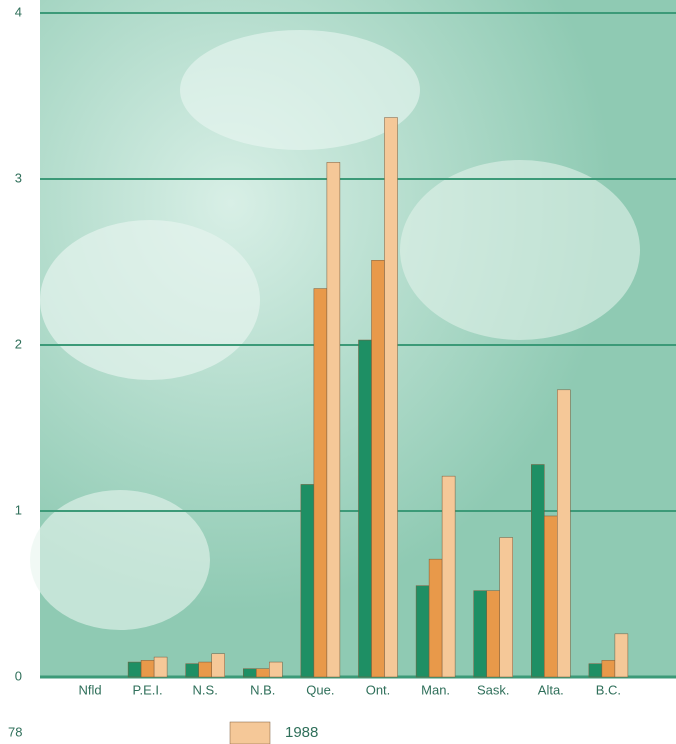 The width and height of the screenshot is (676, 744). What do you see at coordinates (148, 689) in the screenshot?
I see `x-tick-label: P.E.I.` at bounding box center [148, 689].